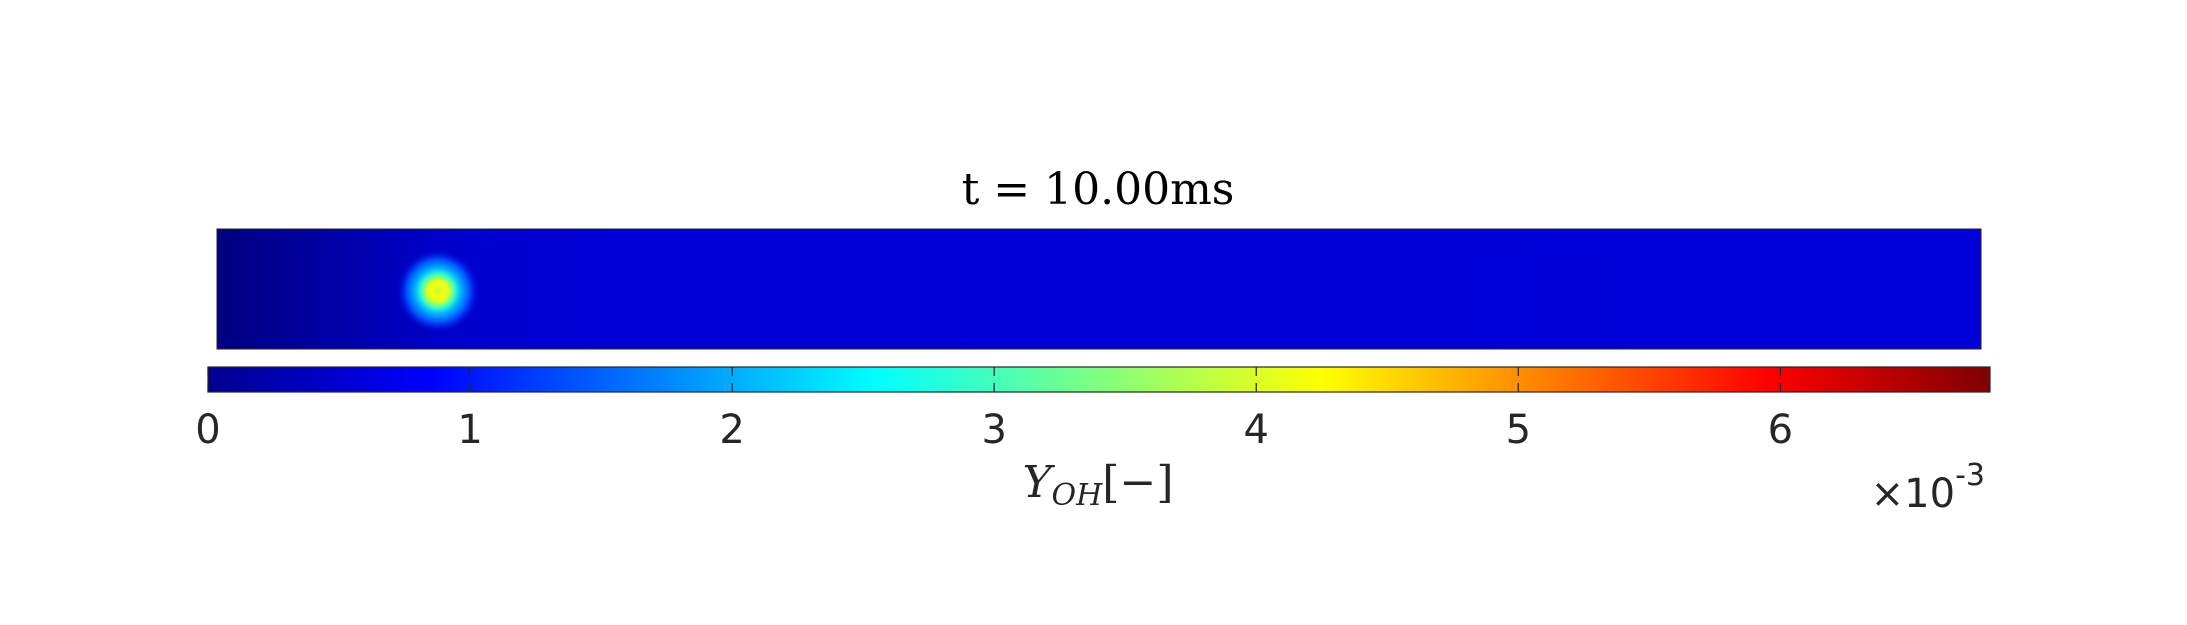 This screenshot has height=625, width=2187. I want to click on colorbar-exponent: ×10⁻³, so click(1928, 487).